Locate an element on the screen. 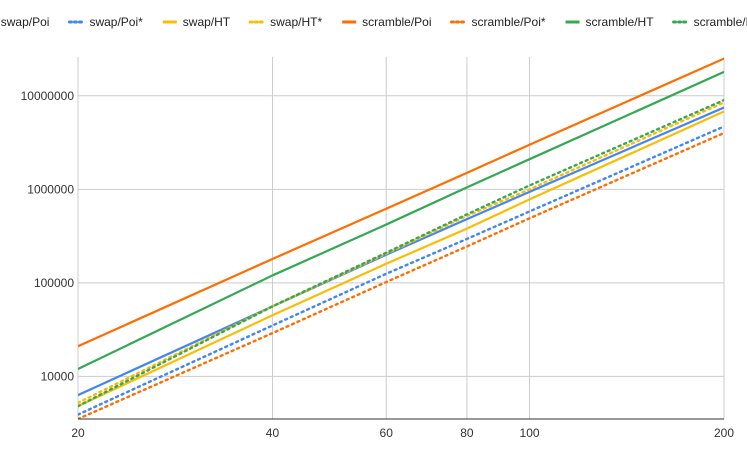  legend-item-swap-poi: swap/Poi is located at coordinates (25, 22).